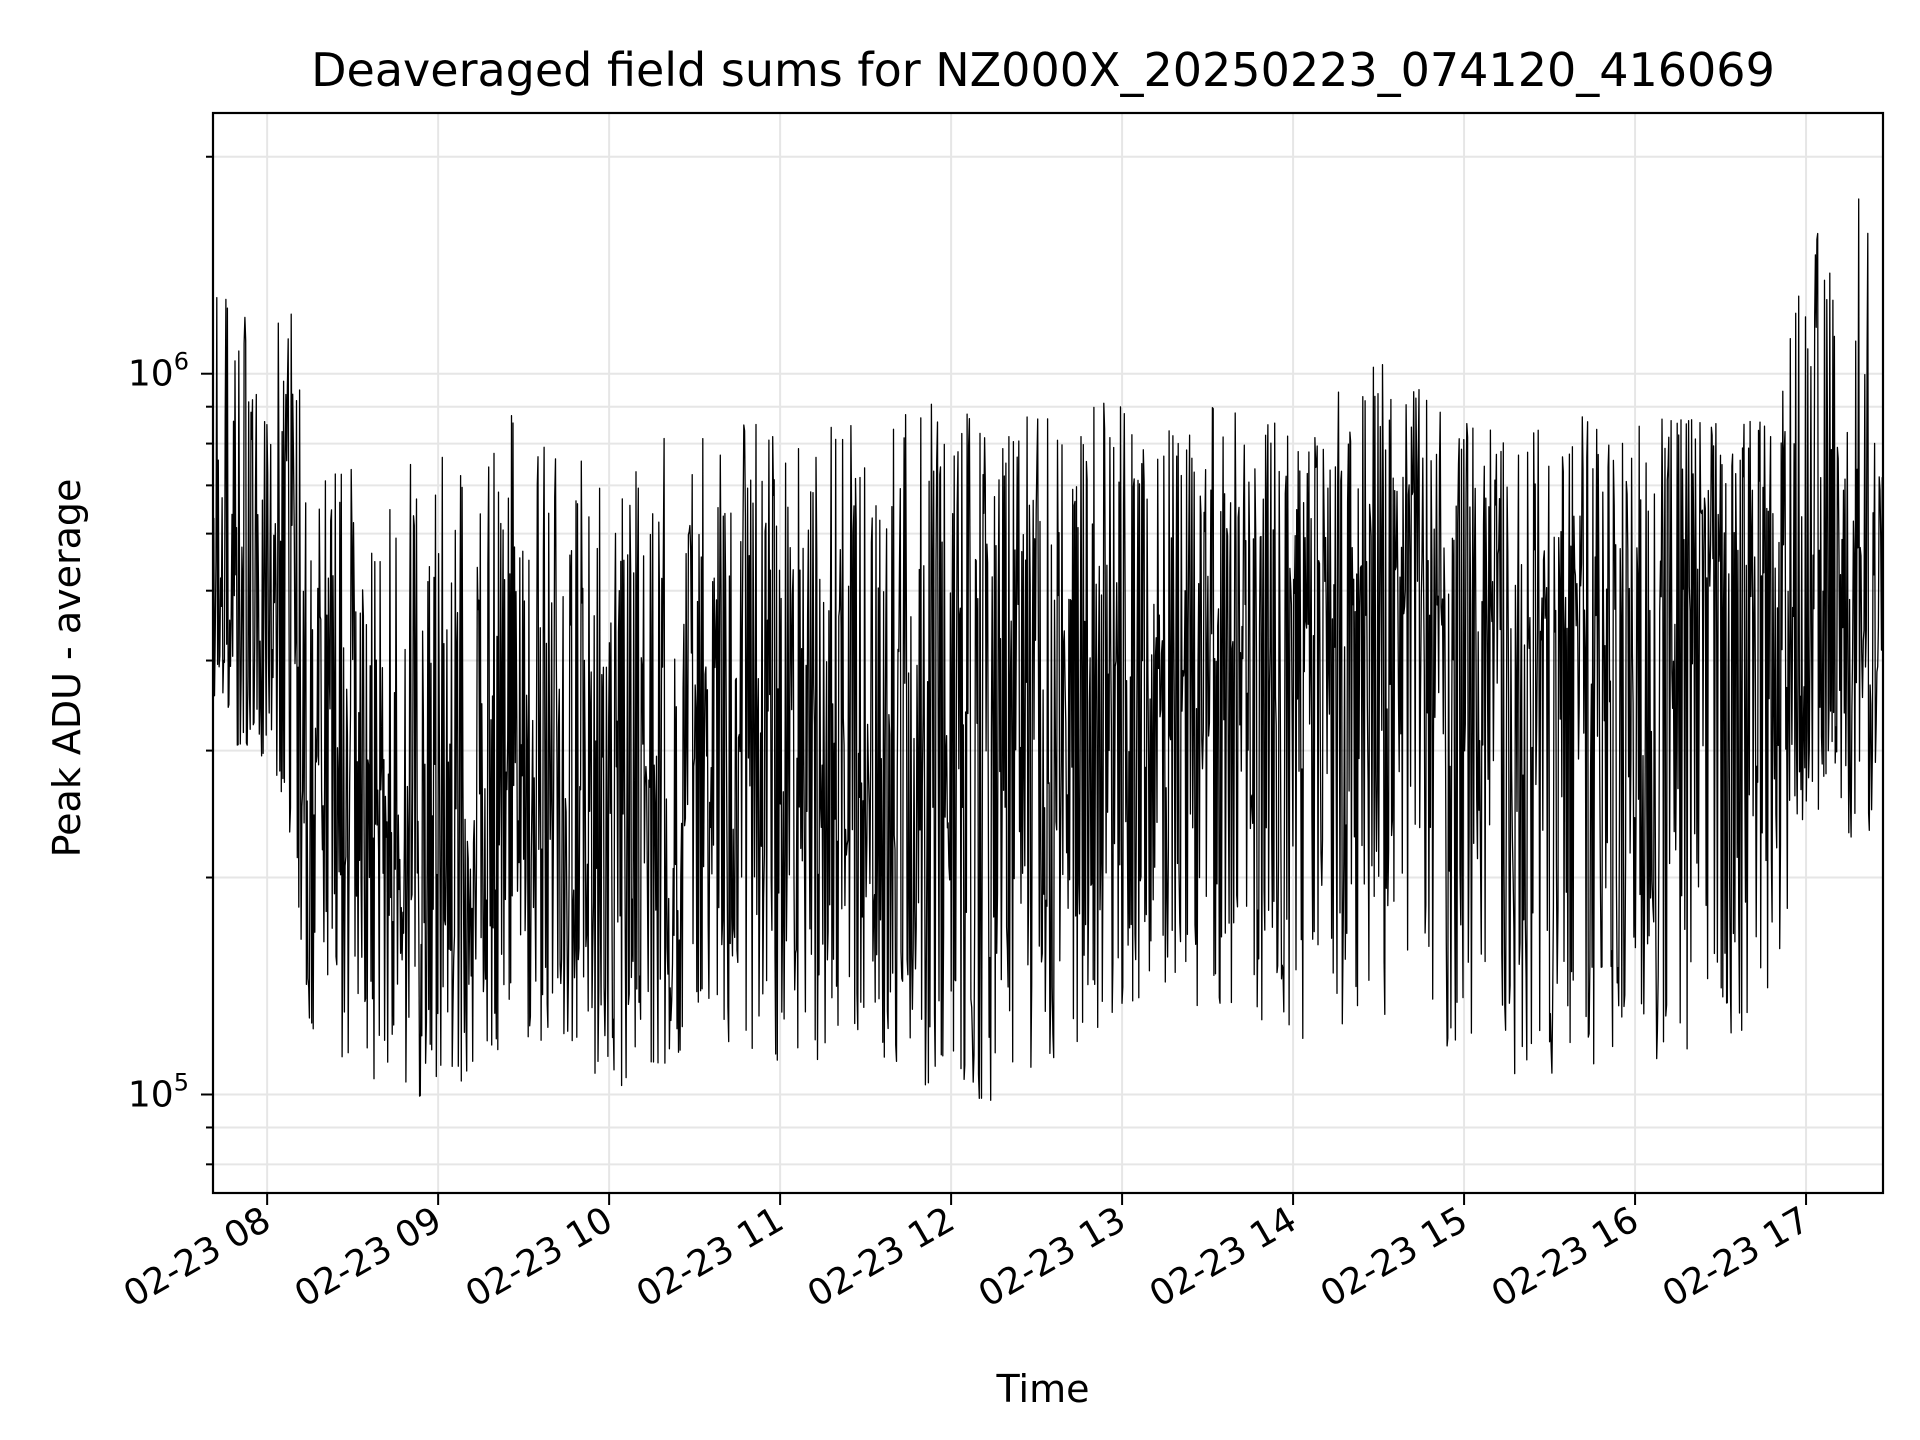  What do you see at coordinates (158, 371) in the screenshot?
I see `y-tick-label: 10⁶` at bounding box center [158, 371].